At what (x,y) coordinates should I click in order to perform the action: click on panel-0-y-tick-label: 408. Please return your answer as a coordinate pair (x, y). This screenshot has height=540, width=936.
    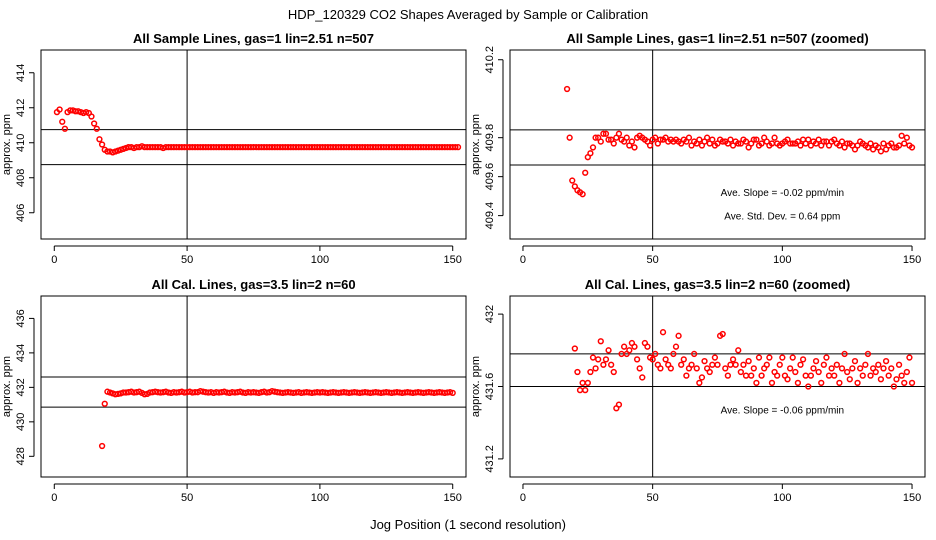
    Looking at the image, I should click on (21, 178).